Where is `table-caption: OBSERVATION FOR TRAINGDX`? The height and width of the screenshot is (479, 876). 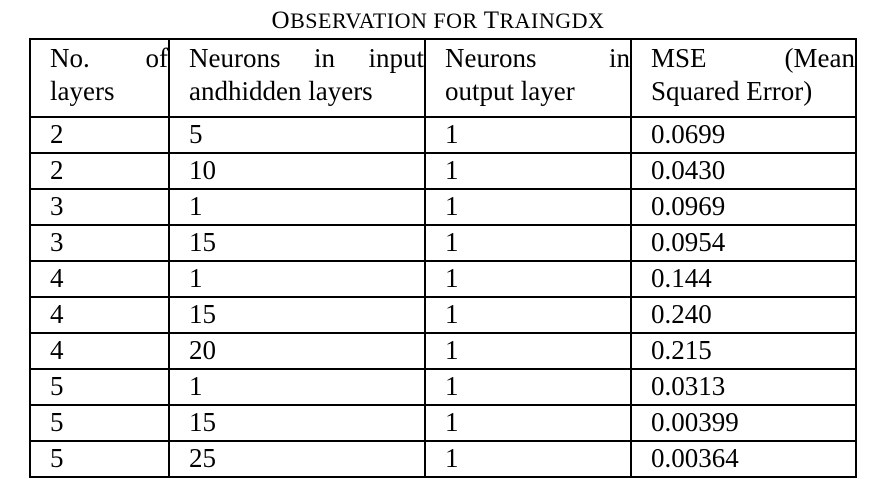
table-caption: OBSERVATION FOR TRAINGDX is located at coordinates (438, 20).